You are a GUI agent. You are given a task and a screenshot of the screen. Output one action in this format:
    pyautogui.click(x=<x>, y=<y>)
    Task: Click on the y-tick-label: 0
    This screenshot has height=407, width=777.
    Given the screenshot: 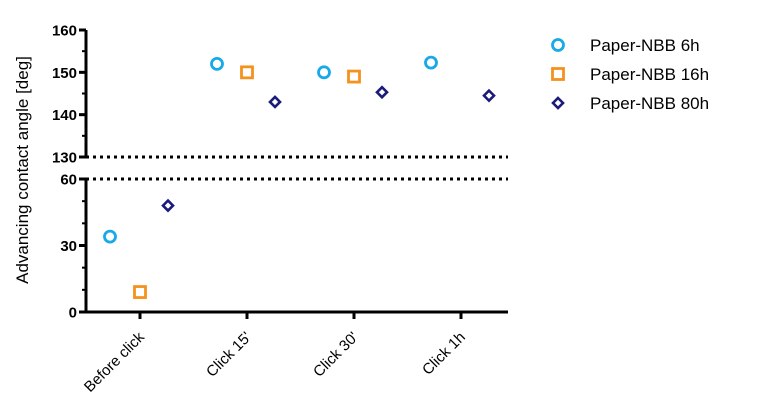 What is the action you would take?
    pyautogui.click(x=73, y=313)
    